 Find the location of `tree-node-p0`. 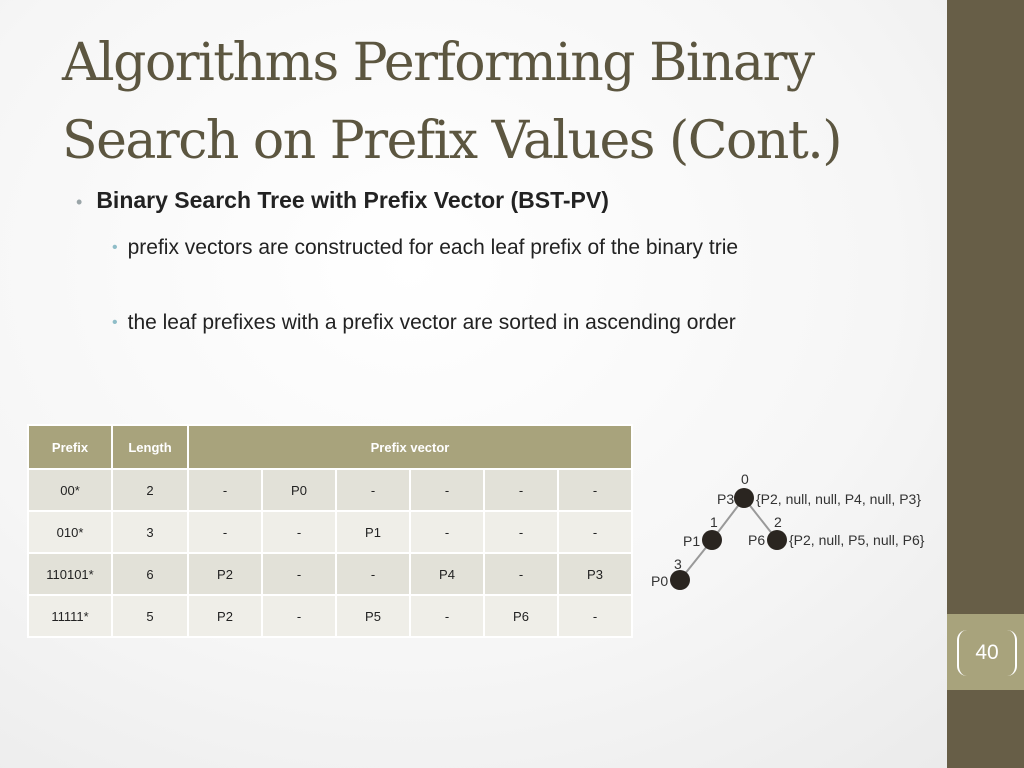

tree-node-p0 is located at coordinates (680, 580).